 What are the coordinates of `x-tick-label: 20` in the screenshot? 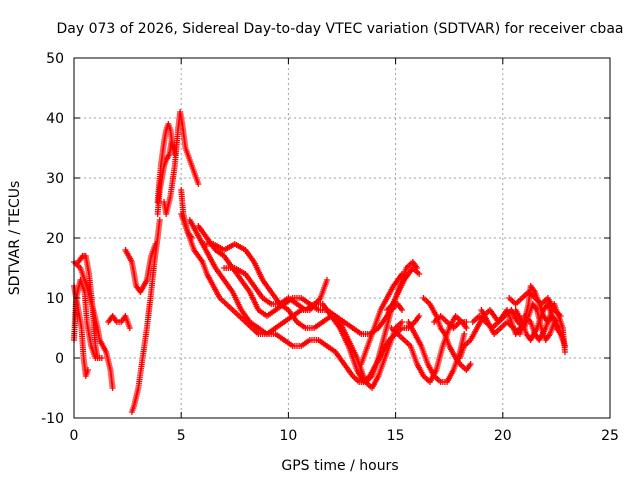 It's located at (503, 436).